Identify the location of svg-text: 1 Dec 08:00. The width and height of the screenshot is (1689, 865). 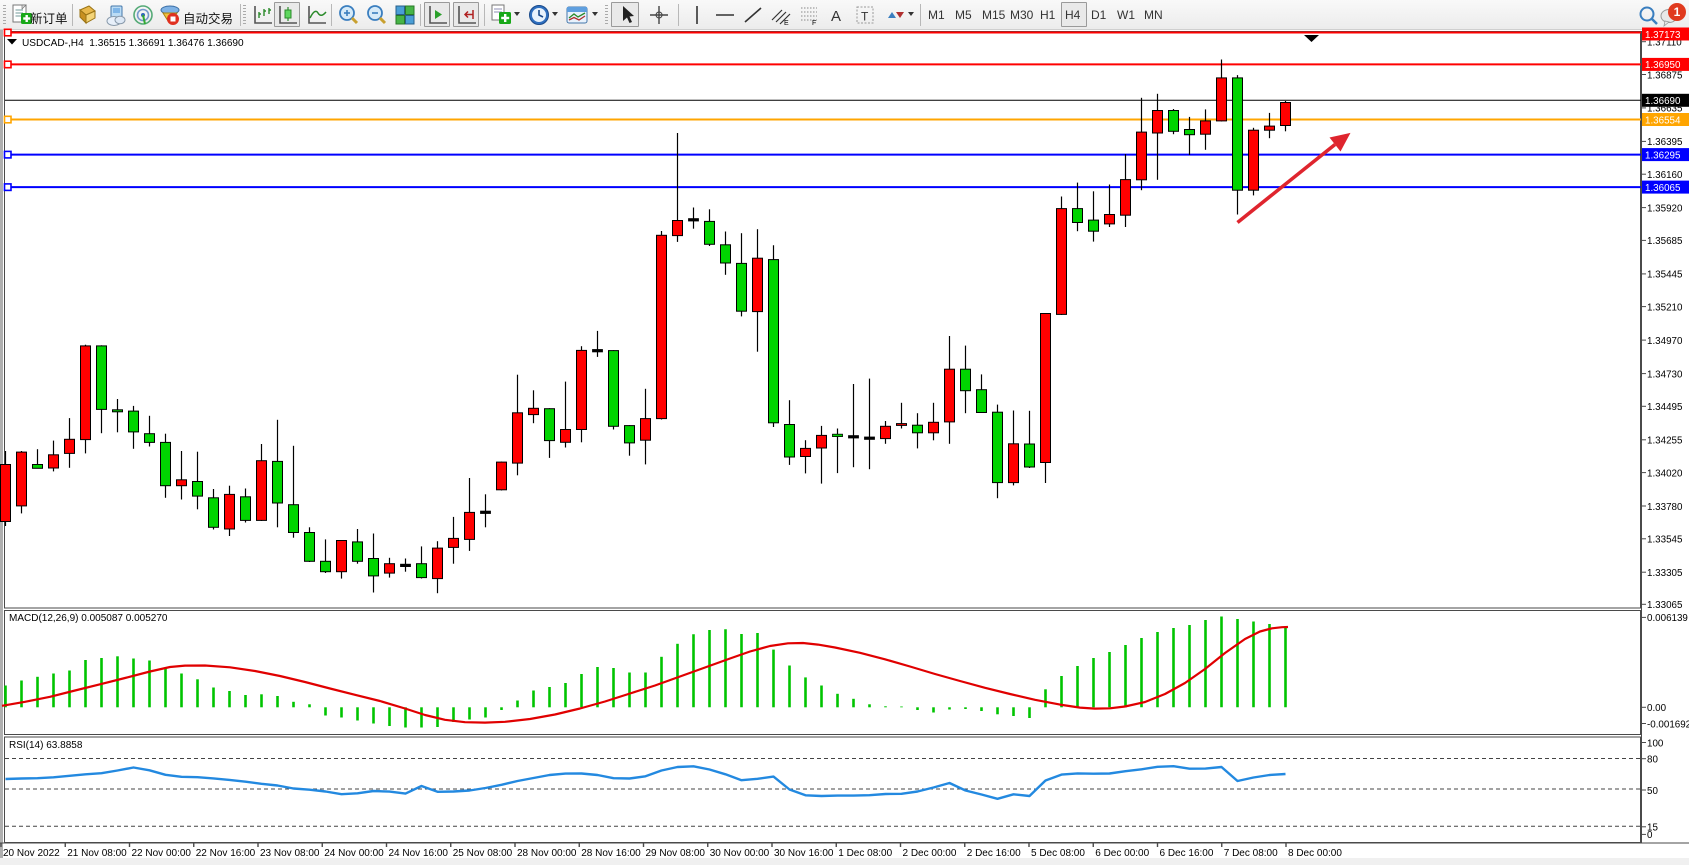
(865, 853).